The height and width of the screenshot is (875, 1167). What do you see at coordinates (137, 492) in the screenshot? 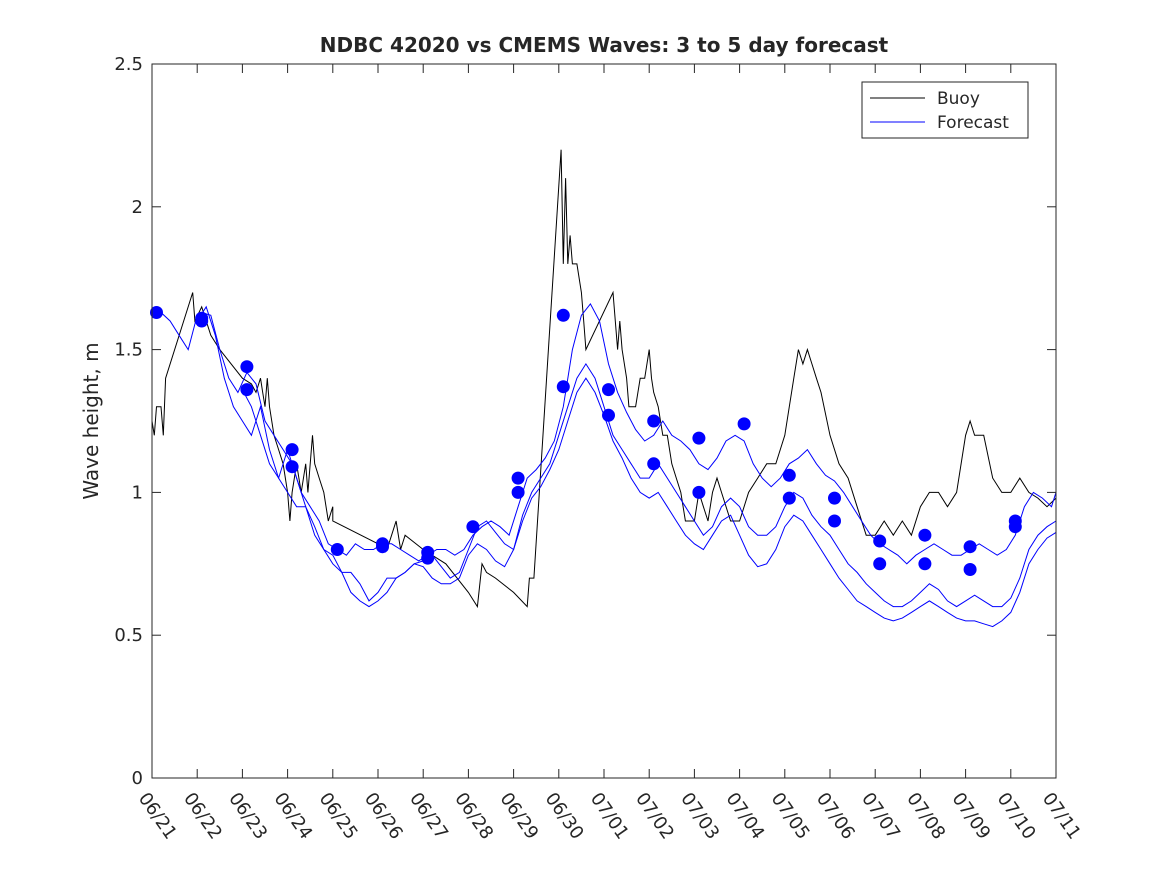
I see `y-tick-label: 1` at bounding box center [137, 492].